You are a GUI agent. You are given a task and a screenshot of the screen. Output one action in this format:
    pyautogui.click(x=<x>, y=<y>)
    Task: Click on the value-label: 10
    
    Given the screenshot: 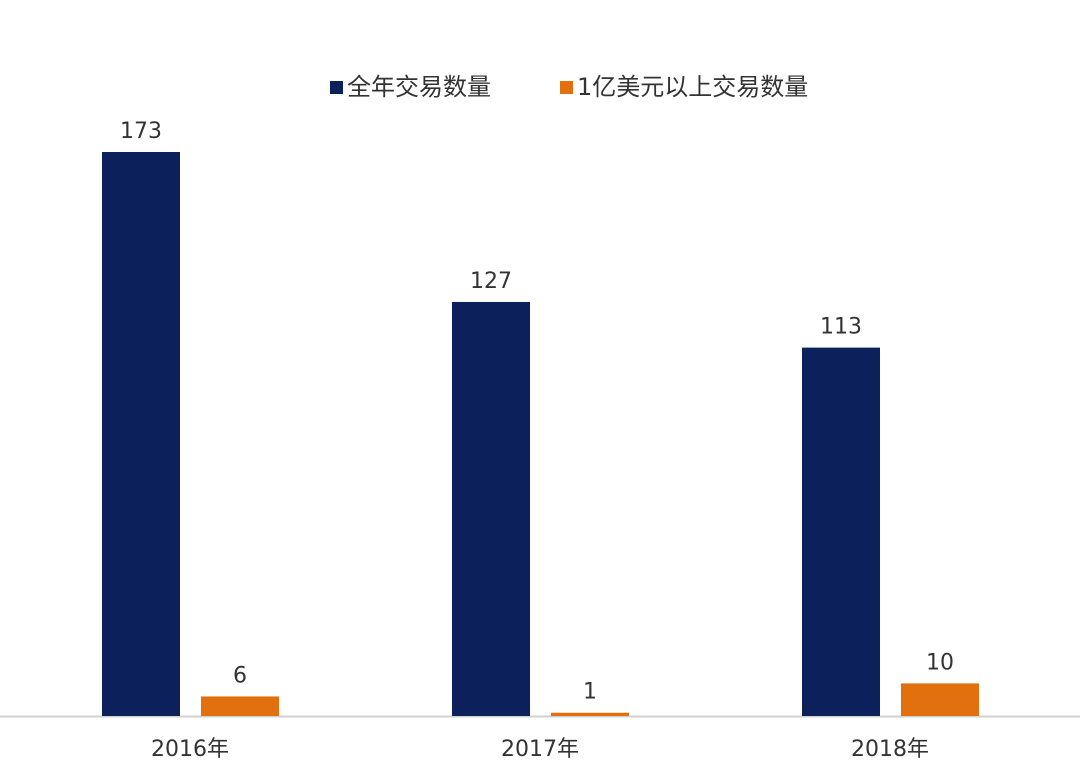 What is the action you would take?
    pyautogui.click(x=940, y=662)
    